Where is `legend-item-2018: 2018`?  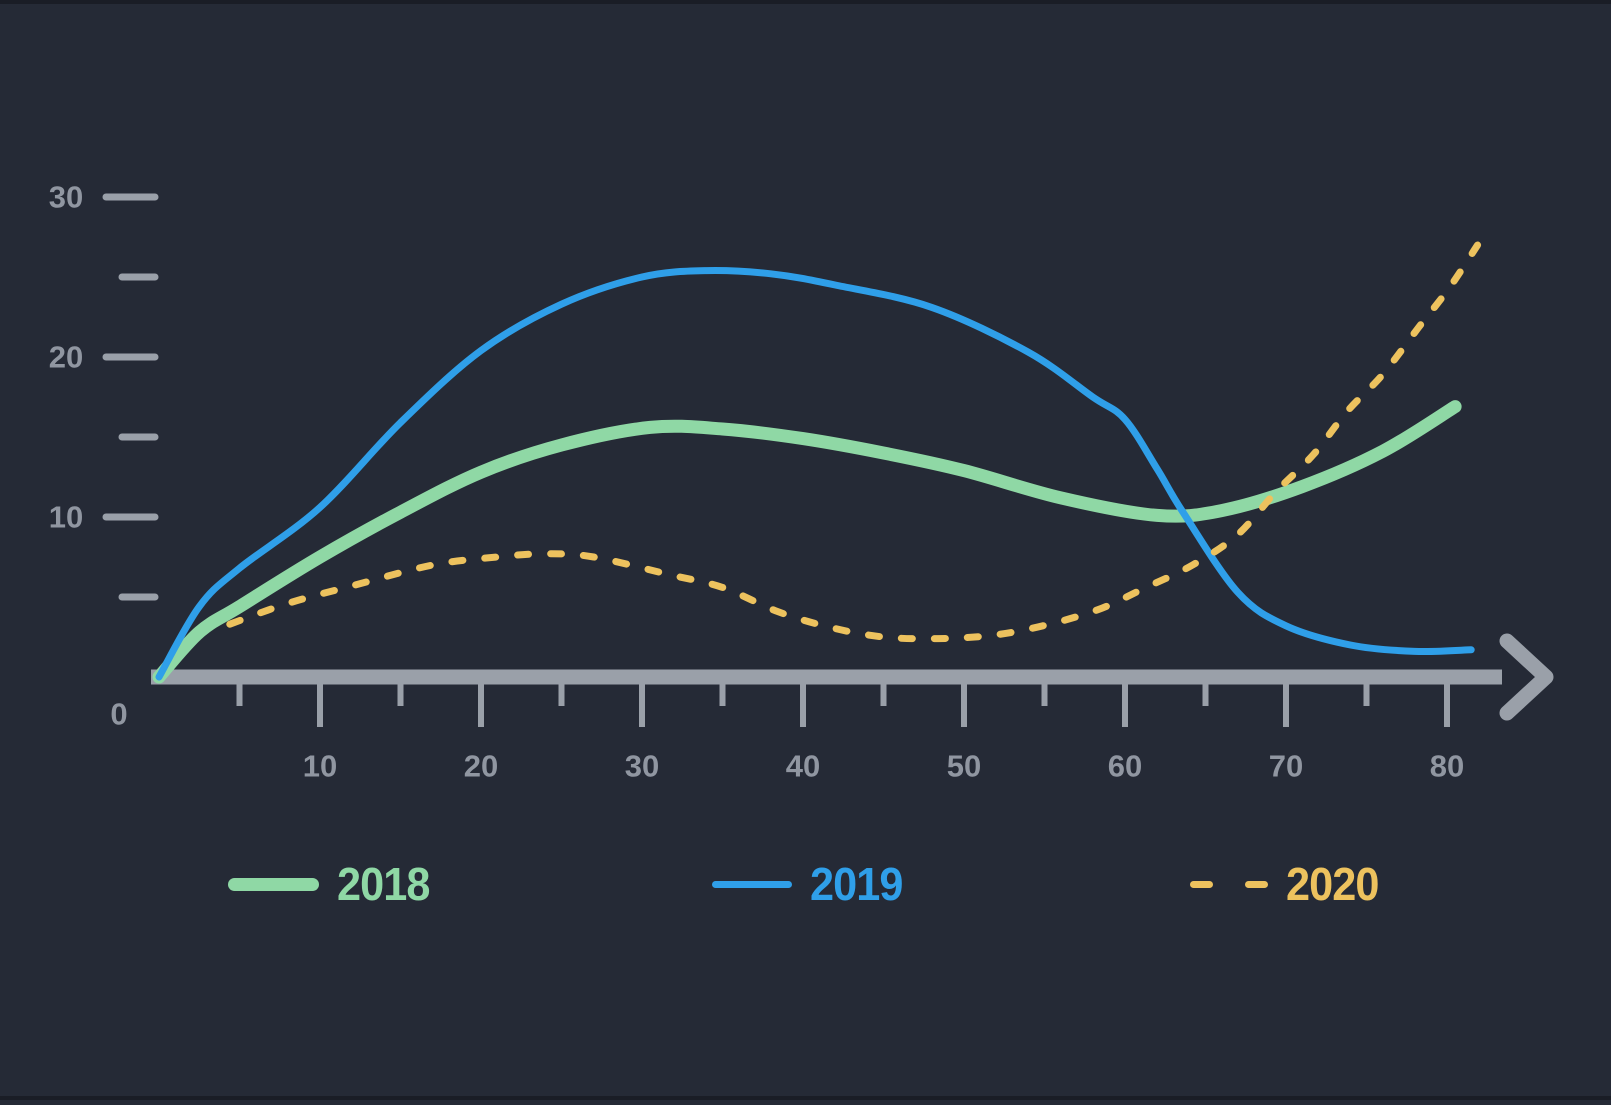 legend-item-2018: 2018 is located at coordinates (331, 884).